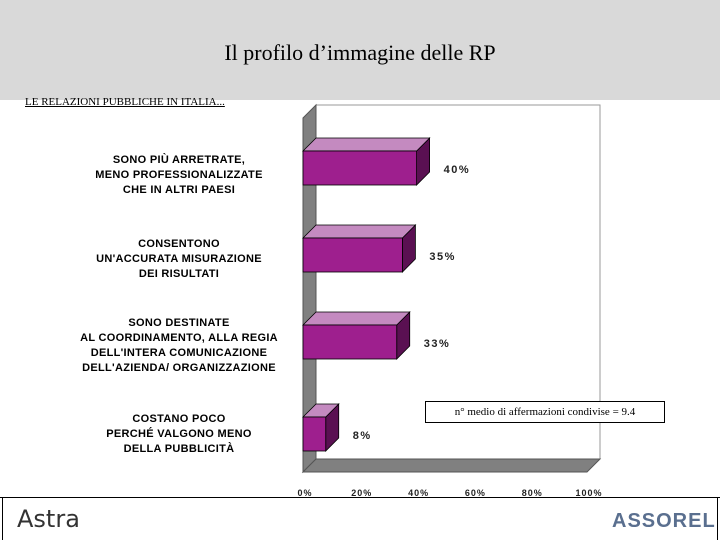 The height and width of the screenshot is (540, 720). I want to click on x-tick-label: 40%, so click(418, 493).